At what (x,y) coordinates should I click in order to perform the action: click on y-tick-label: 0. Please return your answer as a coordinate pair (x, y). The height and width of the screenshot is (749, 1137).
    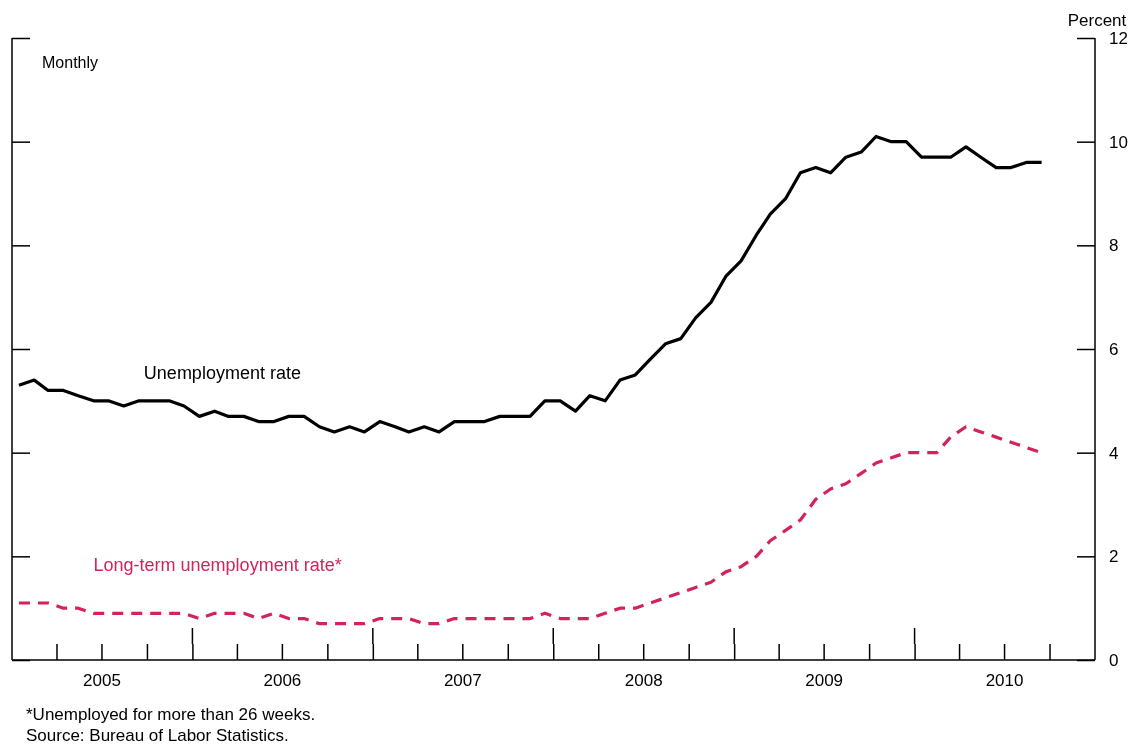
    Looking at the image, I should click on (1114, 660).